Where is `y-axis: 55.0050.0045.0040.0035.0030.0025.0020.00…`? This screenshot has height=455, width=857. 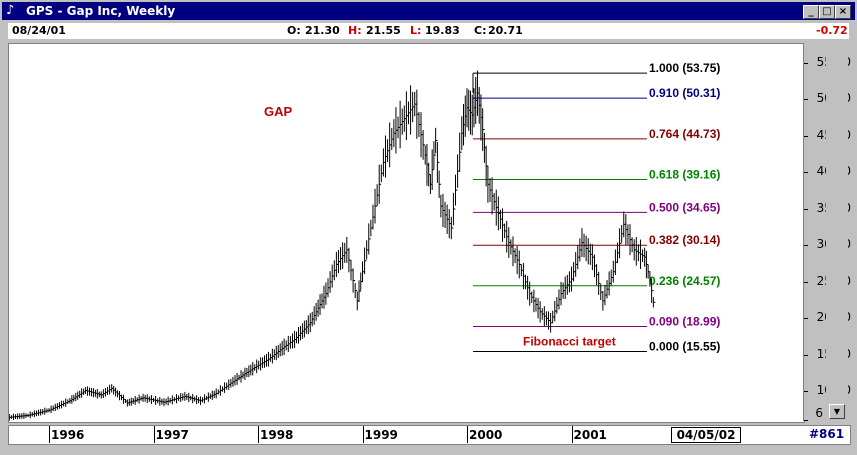
y-axis: 55.0050.0045.0040.0035.0030.0025.0020.00… is located at coordinates (827, 232).